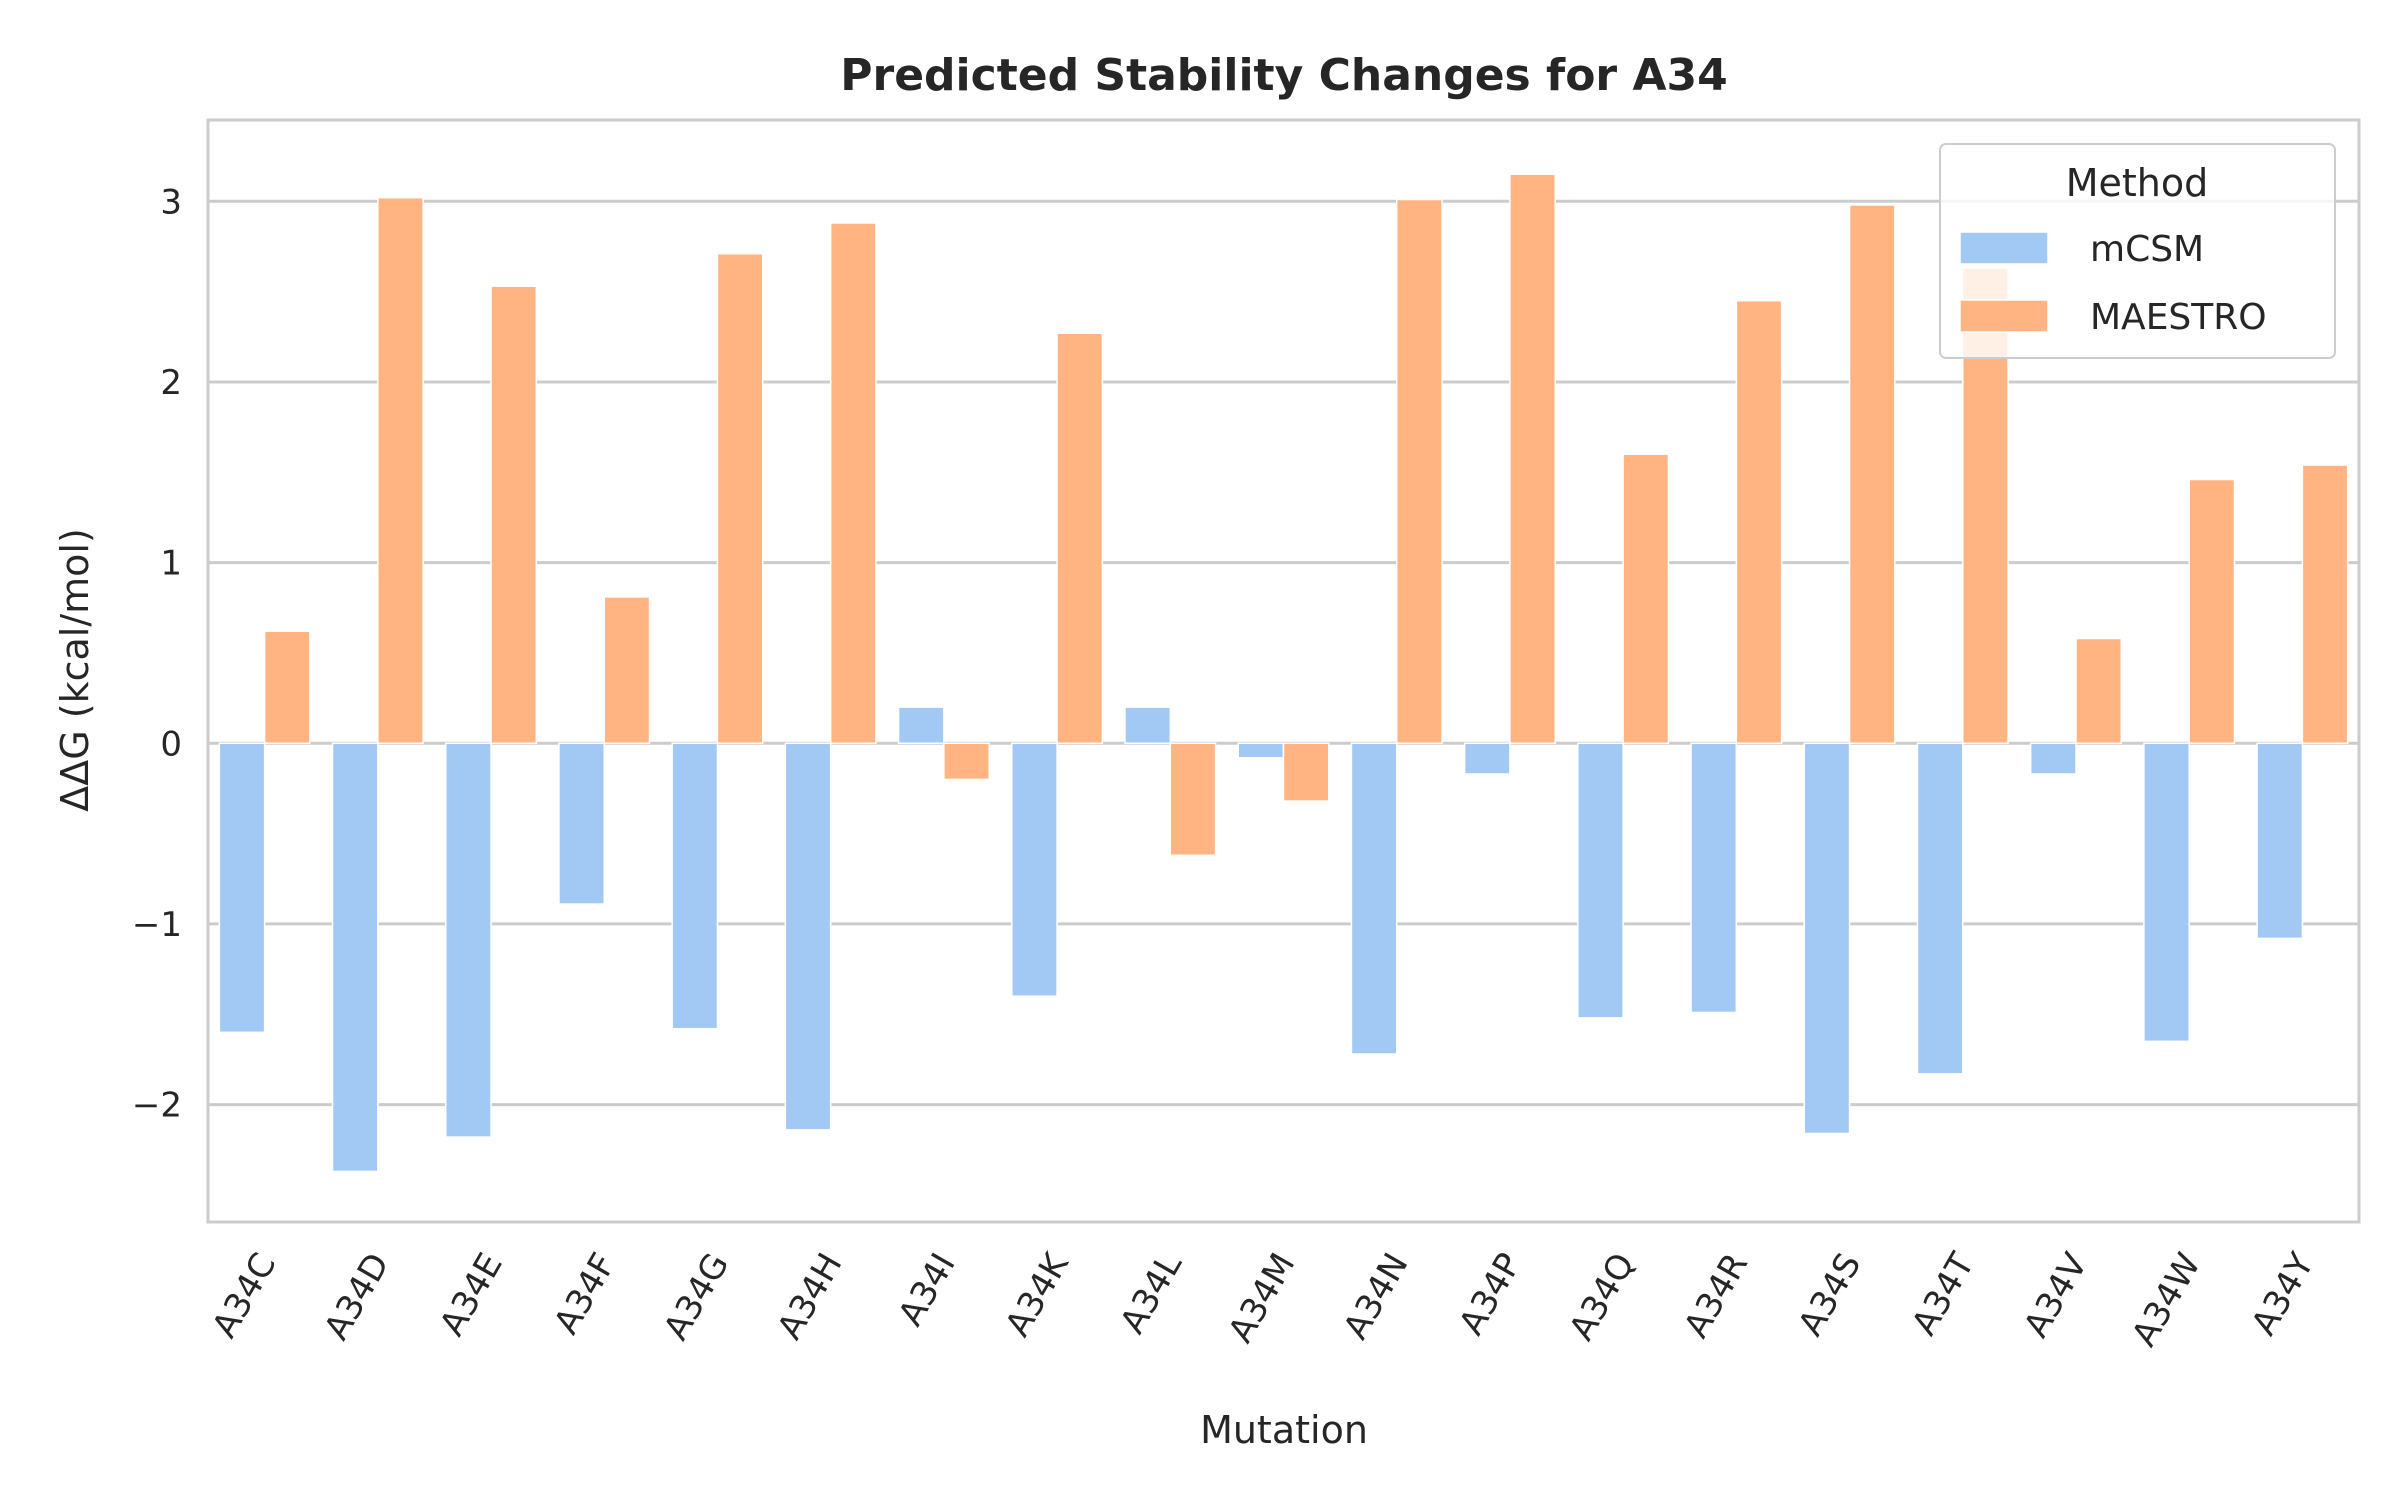  What do you see at coordinates (808, 936) in the screenshot?
I see `bar-mcsm-a34h` at bounding box center [808, 936].